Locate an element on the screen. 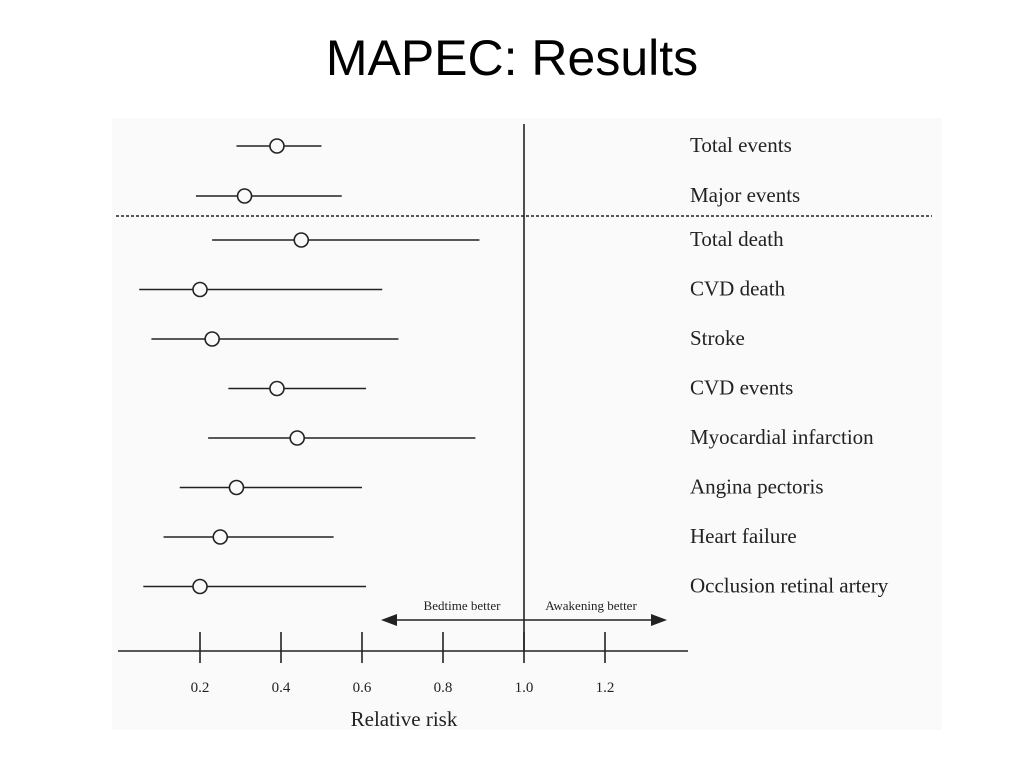 The image size is (1024, 768). x-tick-label: 0.6 is located at coordinates (362, 688).